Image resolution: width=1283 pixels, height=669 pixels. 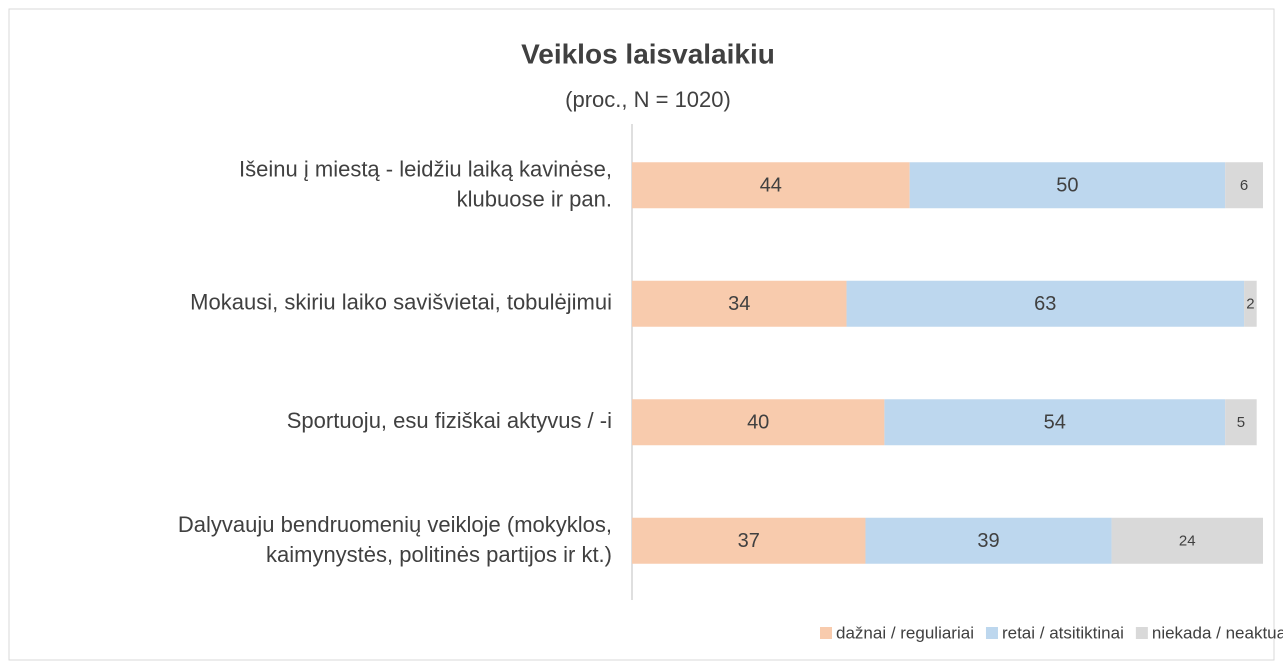 I want to click on data-label: 54, so click(x=1055, y=423).